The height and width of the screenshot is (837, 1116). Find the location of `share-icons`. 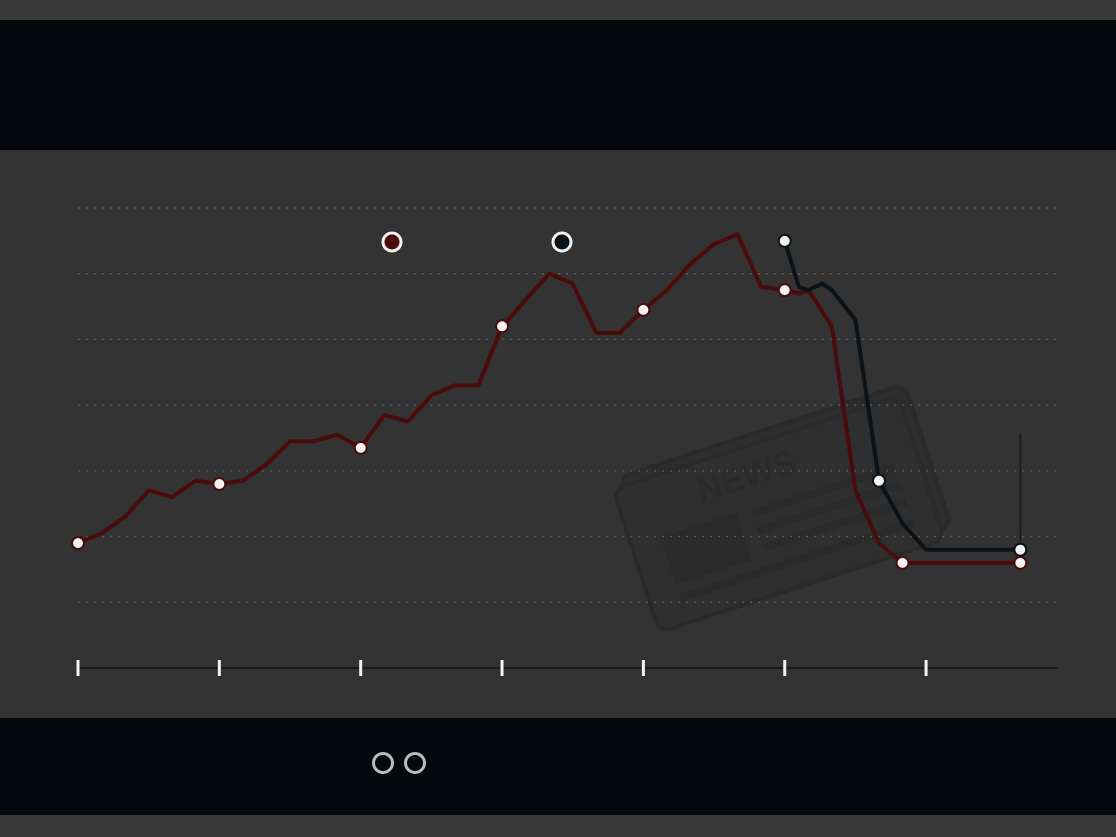

share-icons is located at coordinates (404, 765).